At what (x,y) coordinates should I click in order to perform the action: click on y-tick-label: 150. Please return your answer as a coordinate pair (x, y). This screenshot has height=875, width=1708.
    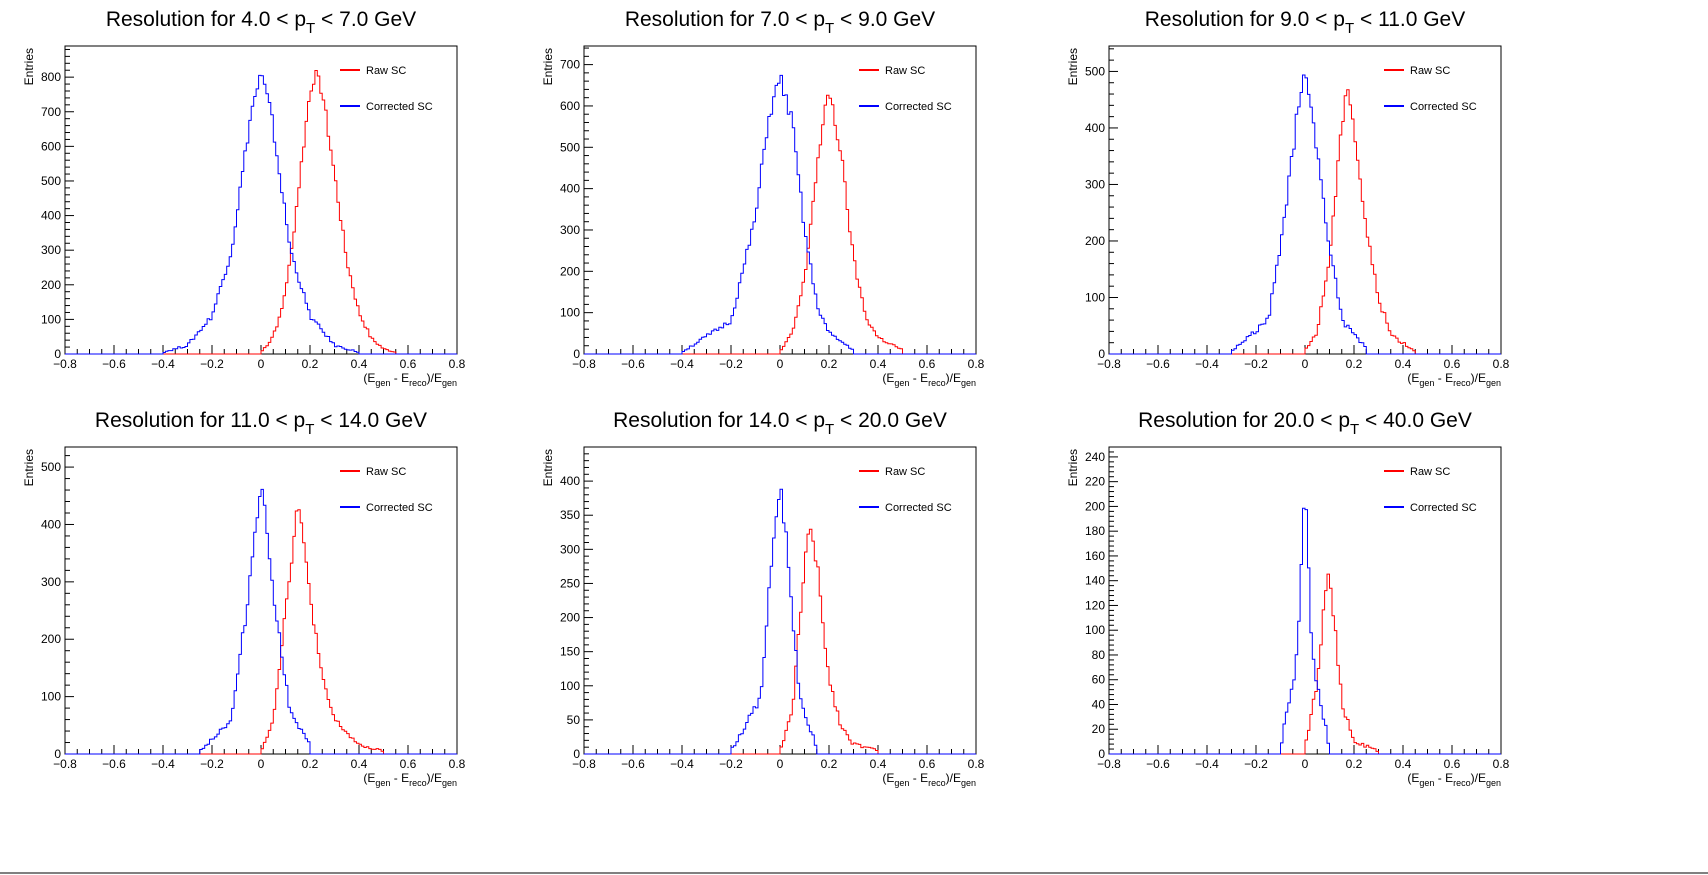
    Looking at the image, I should click on (570, 652).